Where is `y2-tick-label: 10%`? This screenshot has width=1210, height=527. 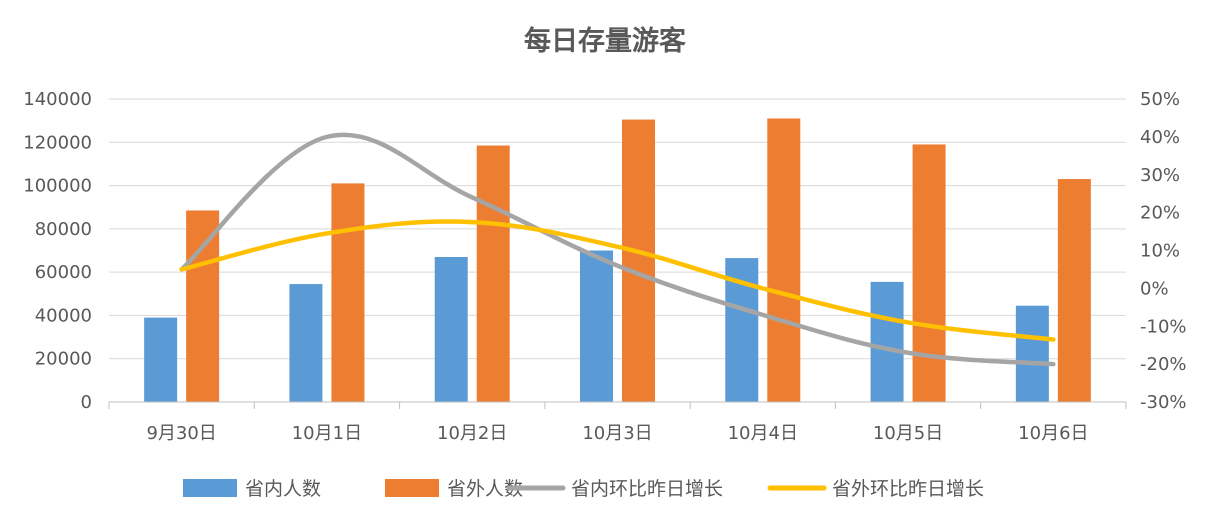
y2-tick-label: 10% is located at coordinates (1160, 251).